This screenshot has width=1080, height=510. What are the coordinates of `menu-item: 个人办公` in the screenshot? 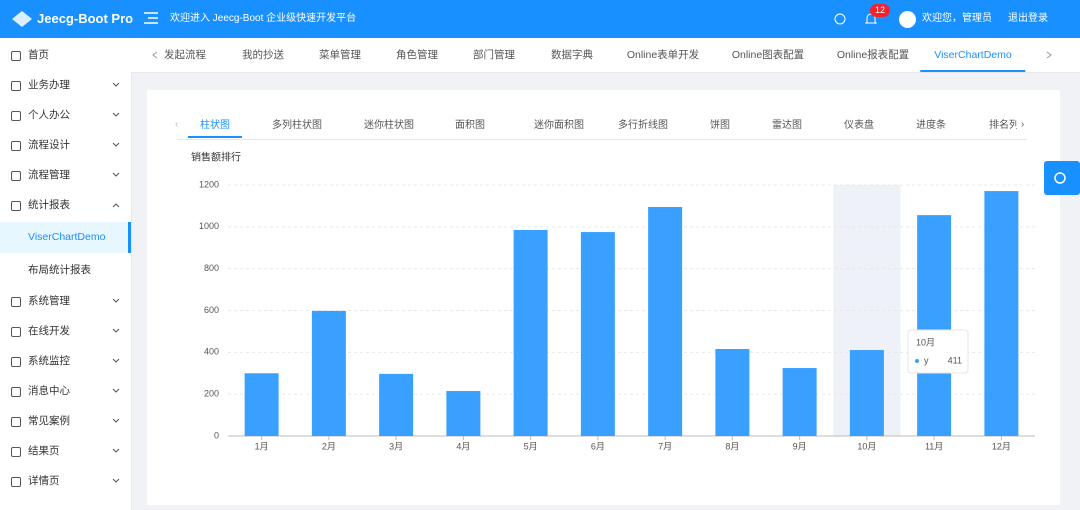 It's located at (65, 115).